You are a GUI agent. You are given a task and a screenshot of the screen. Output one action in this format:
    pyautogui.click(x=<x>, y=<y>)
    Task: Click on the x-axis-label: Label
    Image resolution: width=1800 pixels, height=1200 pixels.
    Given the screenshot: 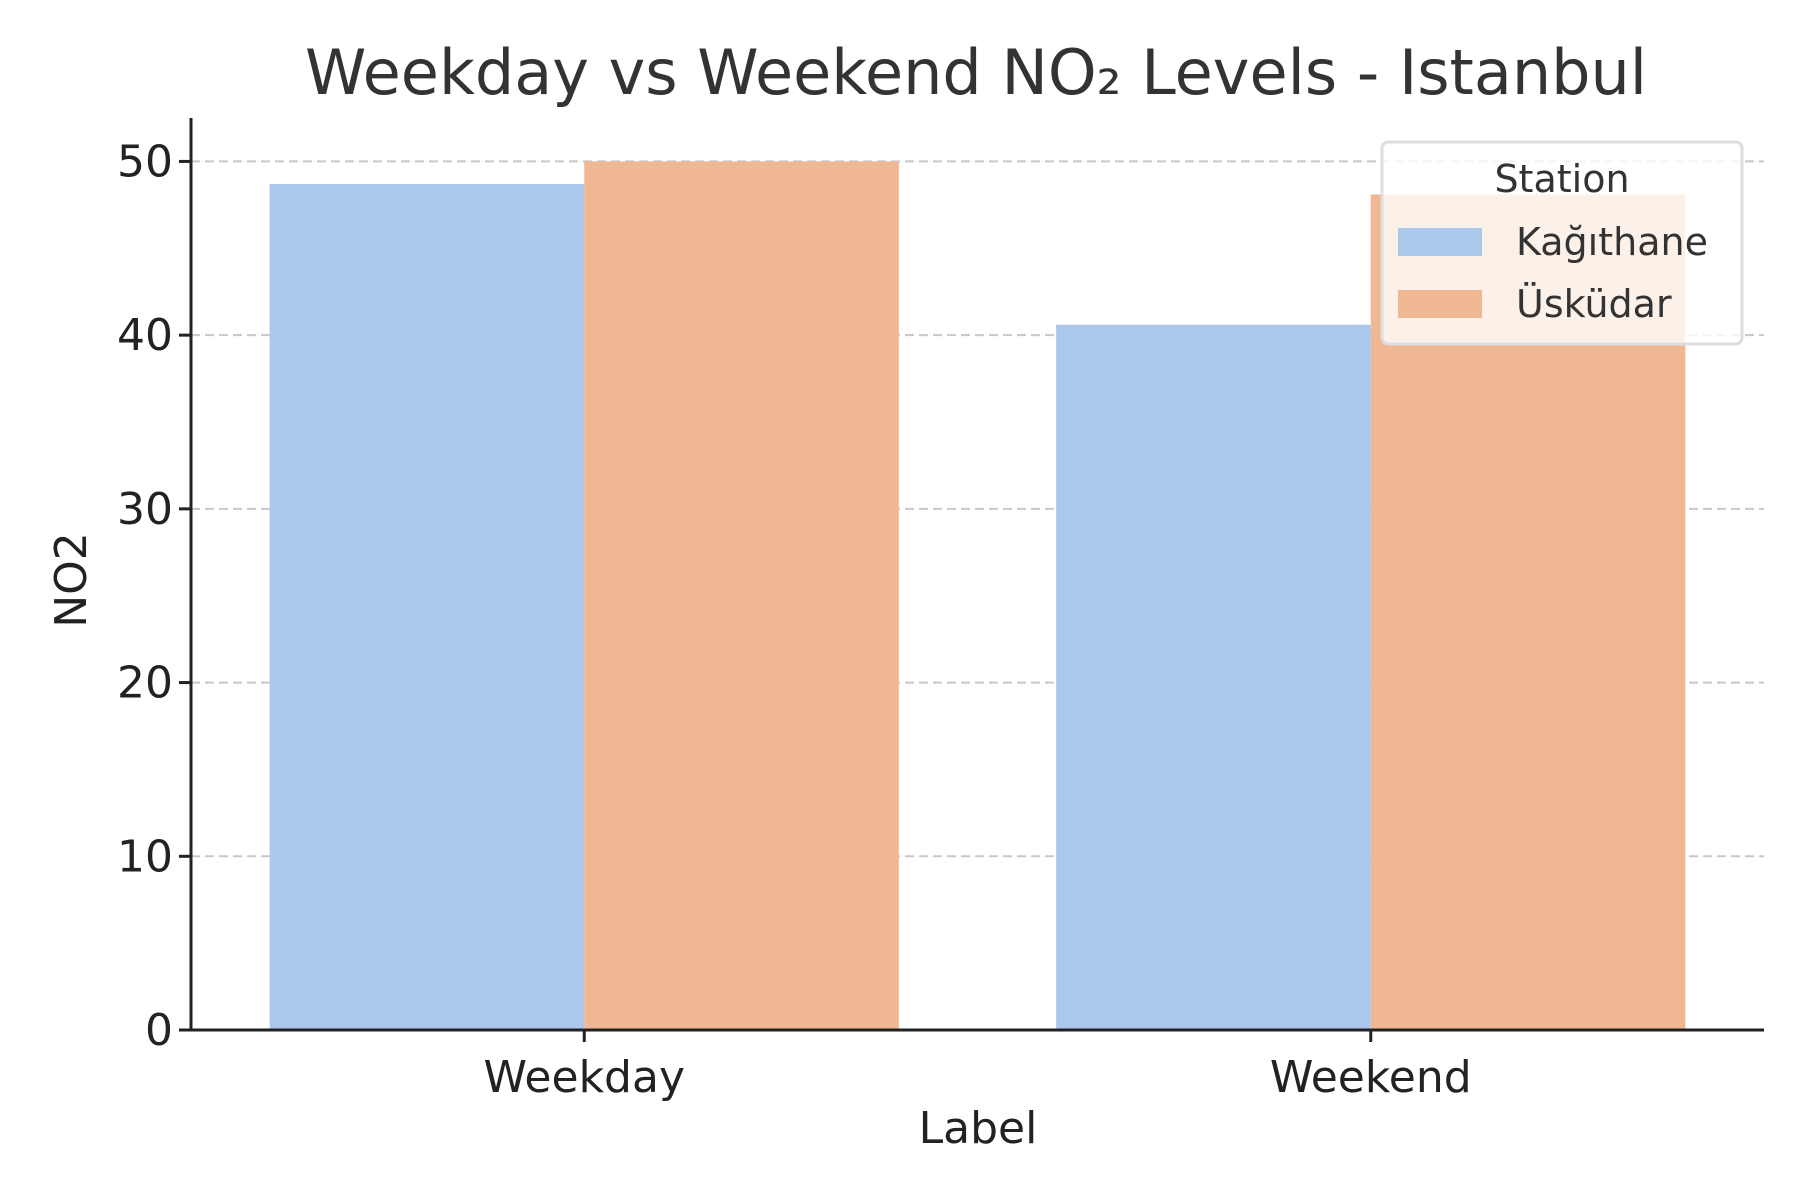 What is the action you would take?
    pyautogui.click(x=978, y=1128)
    